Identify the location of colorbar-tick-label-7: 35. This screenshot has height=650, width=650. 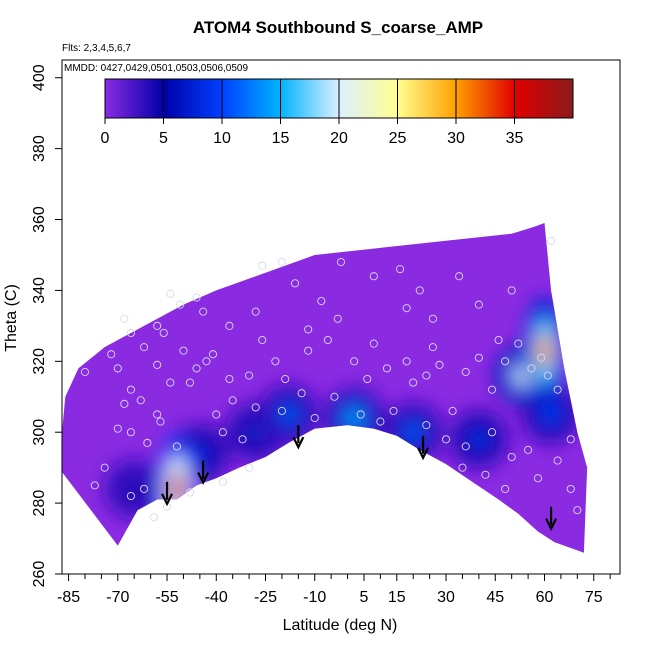
(515, 138).